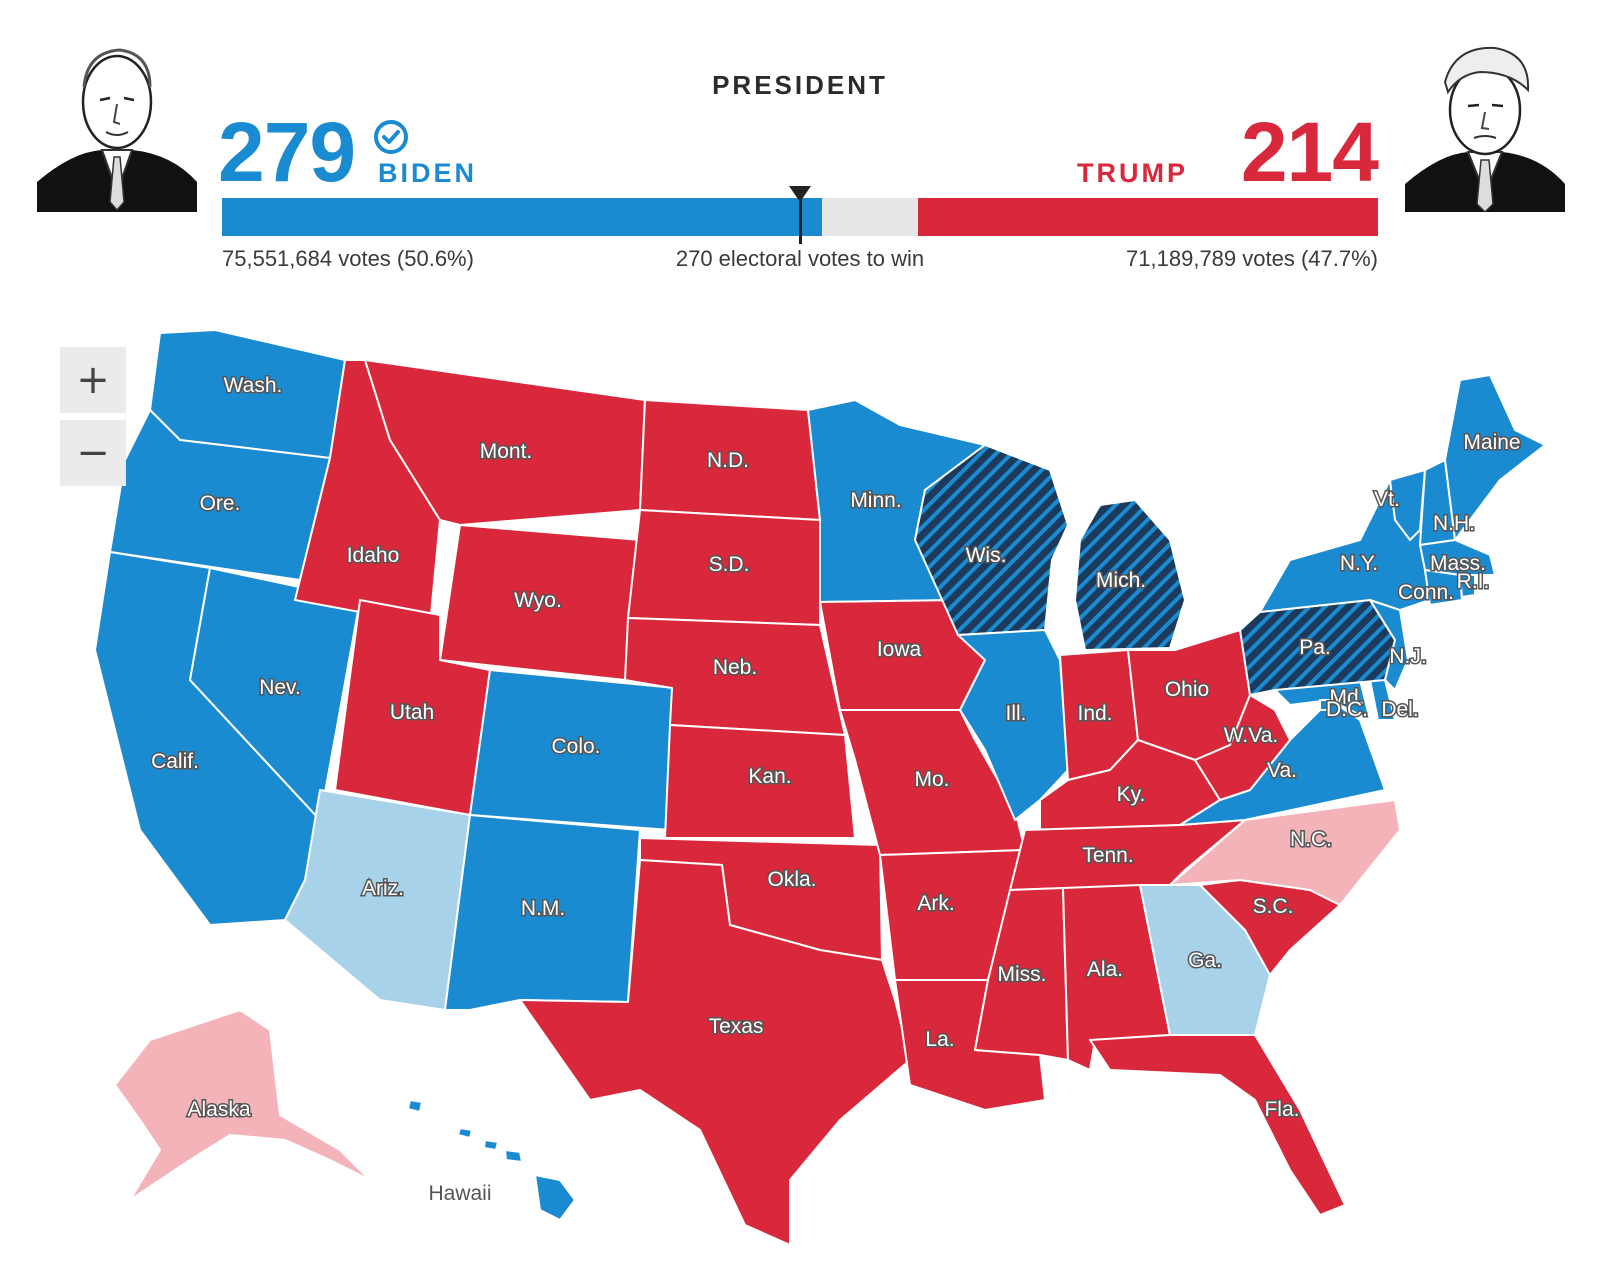 This screenshot has height=1262, width=1600. Describe the element at coordinates (1359, 563) in the screenshot. I see `label-ny: N.Y.` at that location.